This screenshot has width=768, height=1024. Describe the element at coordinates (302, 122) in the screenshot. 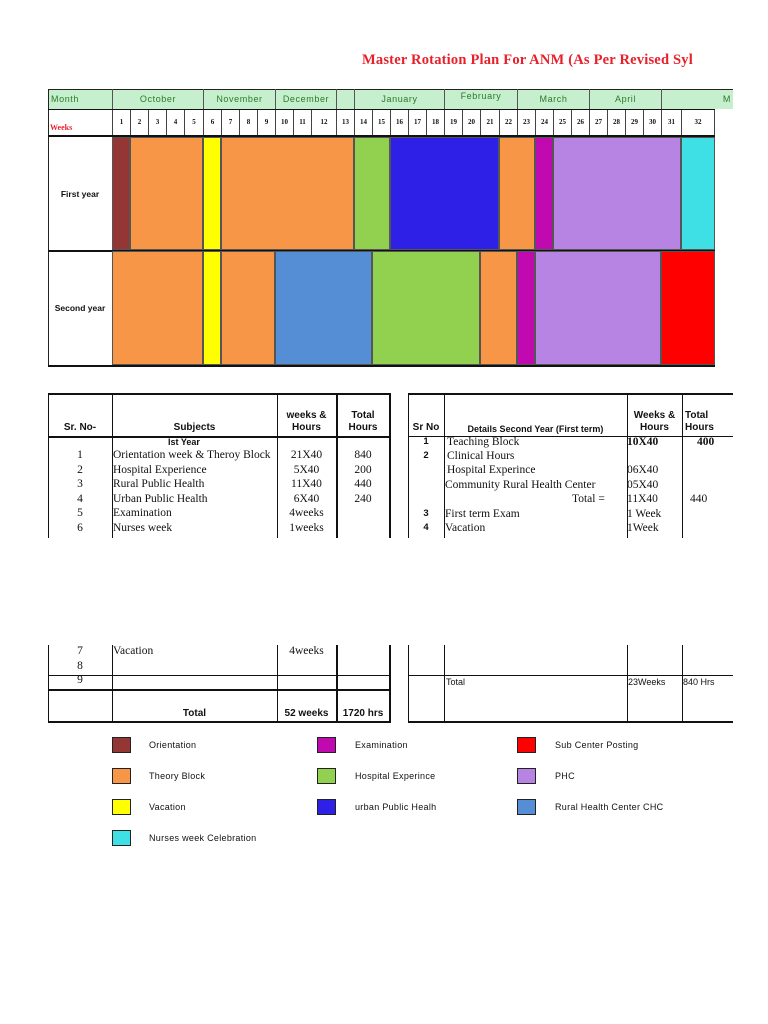

I see `week-cell: 11` at that location.